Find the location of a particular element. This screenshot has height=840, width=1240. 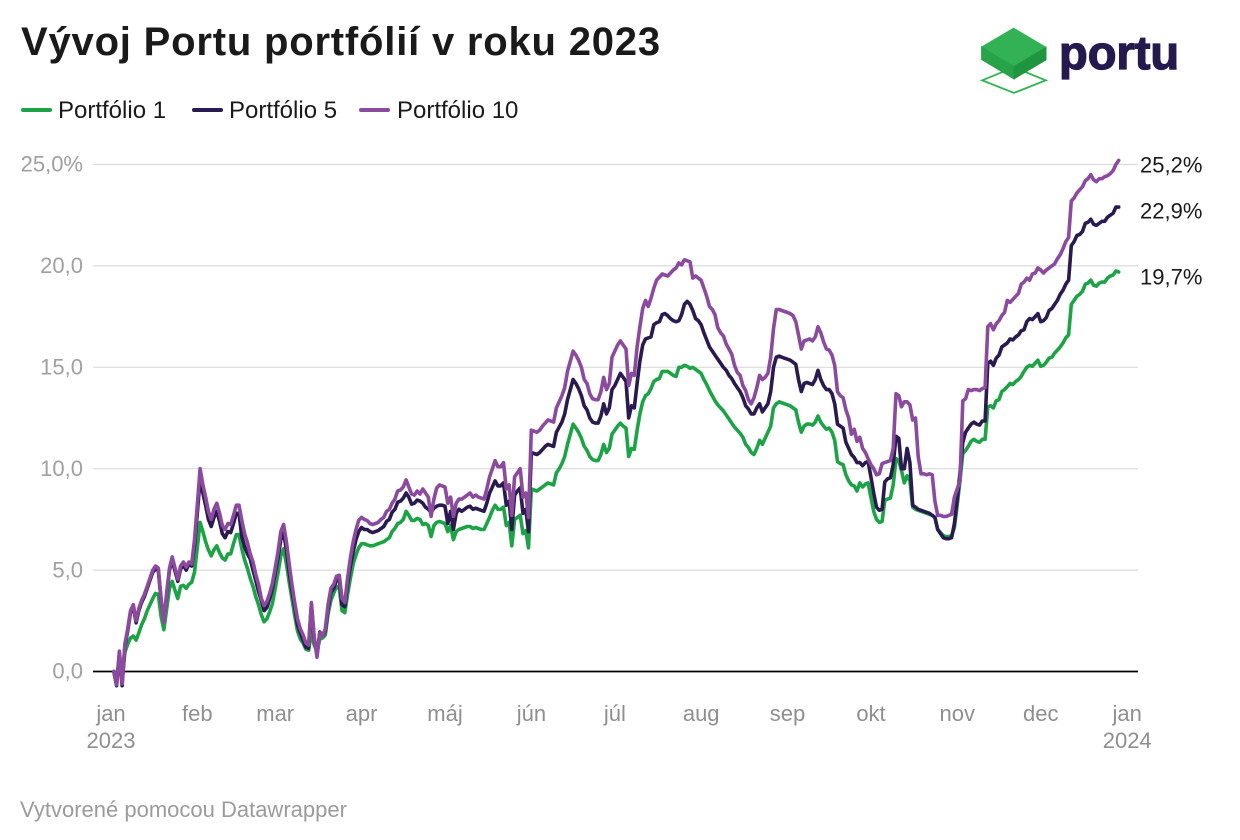

svg-text: máj is located at coordinates (444, 713).